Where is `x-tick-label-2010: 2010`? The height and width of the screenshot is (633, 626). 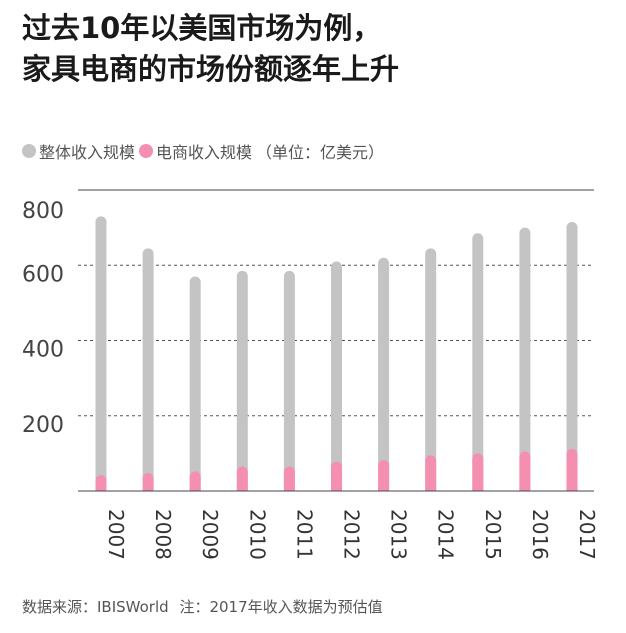
x-tick-label-2010: 2010 is located at coordinates (257, 534).